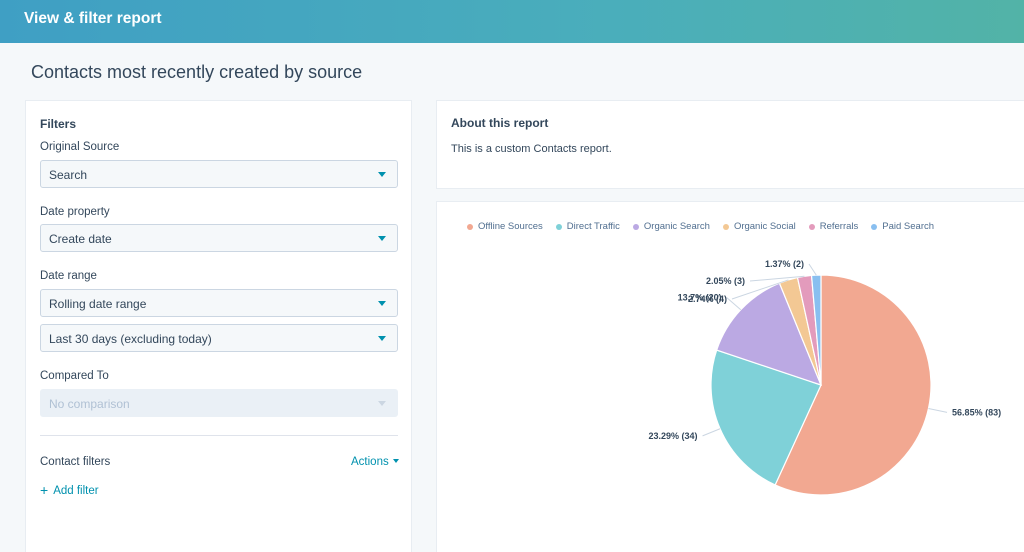  I want to click on original-source-select: Search, so click(219, 174).